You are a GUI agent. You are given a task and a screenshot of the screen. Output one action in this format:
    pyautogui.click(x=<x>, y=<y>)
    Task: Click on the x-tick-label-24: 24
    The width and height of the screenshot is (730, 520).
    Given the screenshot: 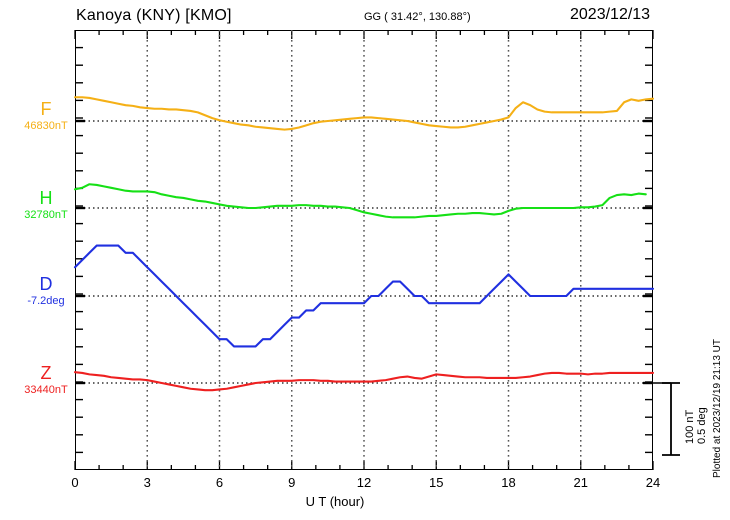 What is the action you would take?
    pyautogui.click(x=653, y=482)
    